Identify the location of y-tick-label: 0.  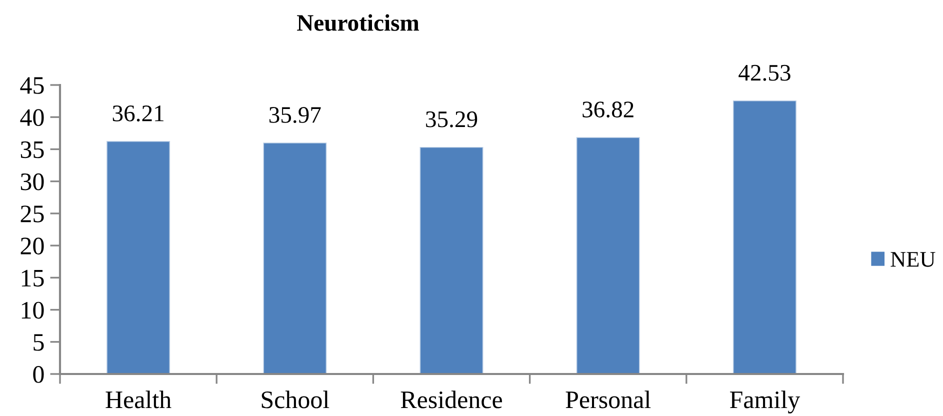
(38, 374).